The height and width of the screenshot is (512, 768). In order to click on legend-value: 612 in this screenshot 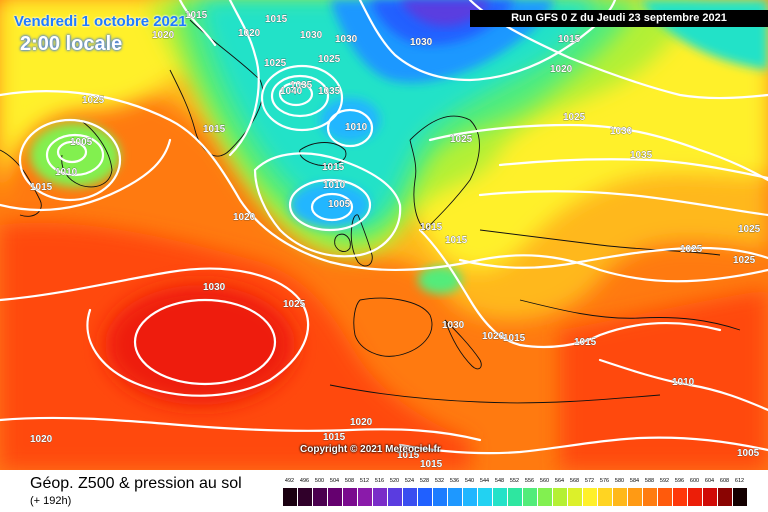, I will do `click(739, 481)`.